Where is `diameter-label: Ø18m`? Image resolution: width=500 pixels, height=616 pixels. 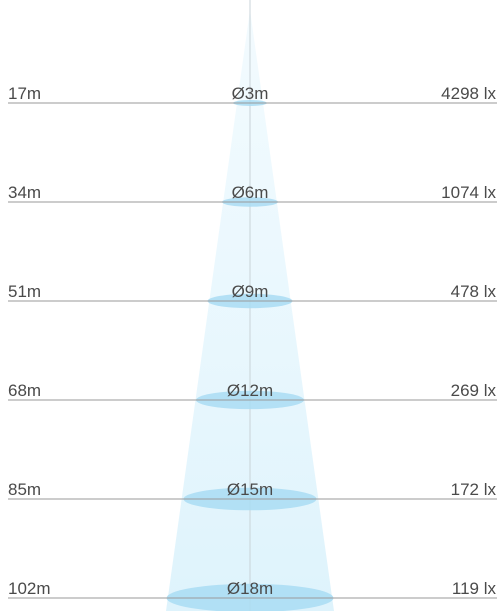 diameter-label: Ø18m is located at coordinates (250, 588).